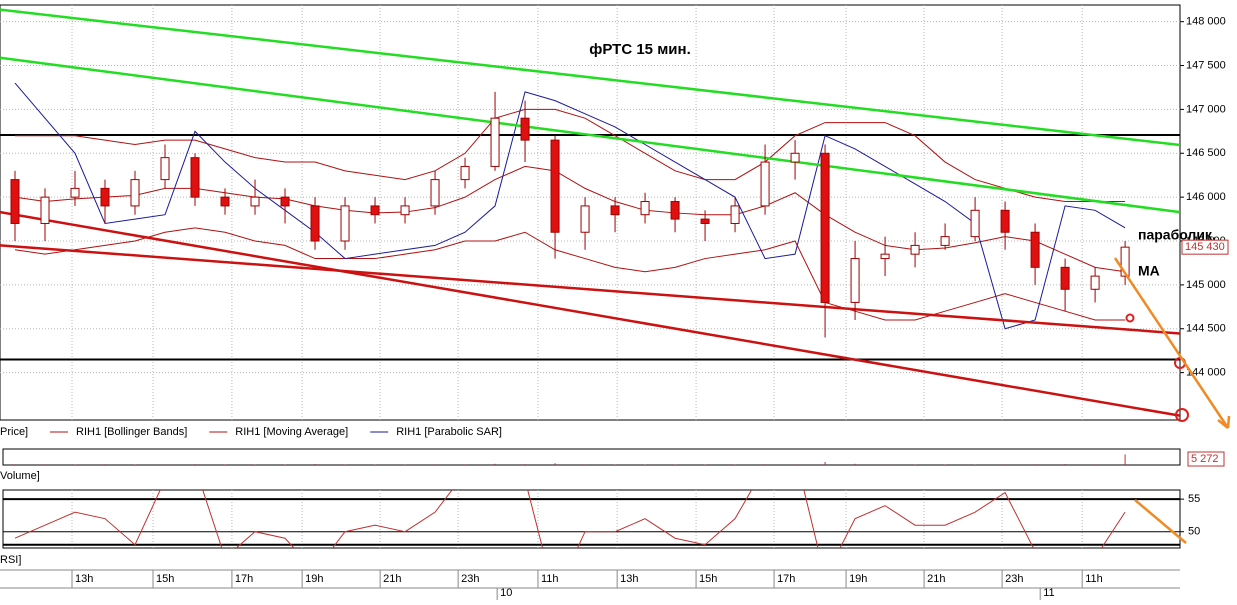  What do you see at coordinates (1048, 593) in the screenshot?
I see `x-tick-label: 11` at bounding box center [1048, 593].